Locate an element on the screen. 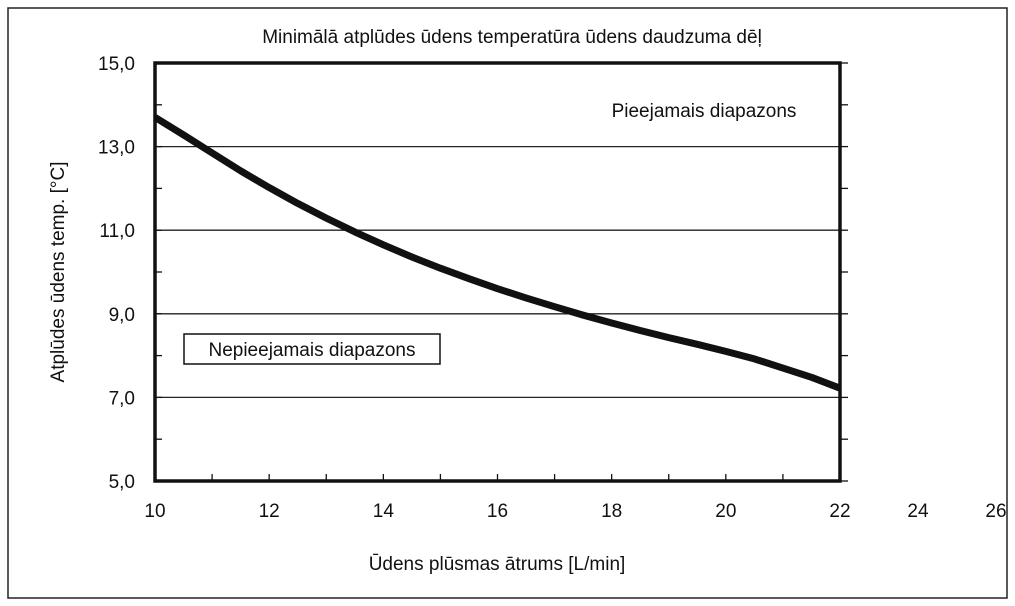  y-tick-label-4: 13,0 is located at coordinates (116, 148).